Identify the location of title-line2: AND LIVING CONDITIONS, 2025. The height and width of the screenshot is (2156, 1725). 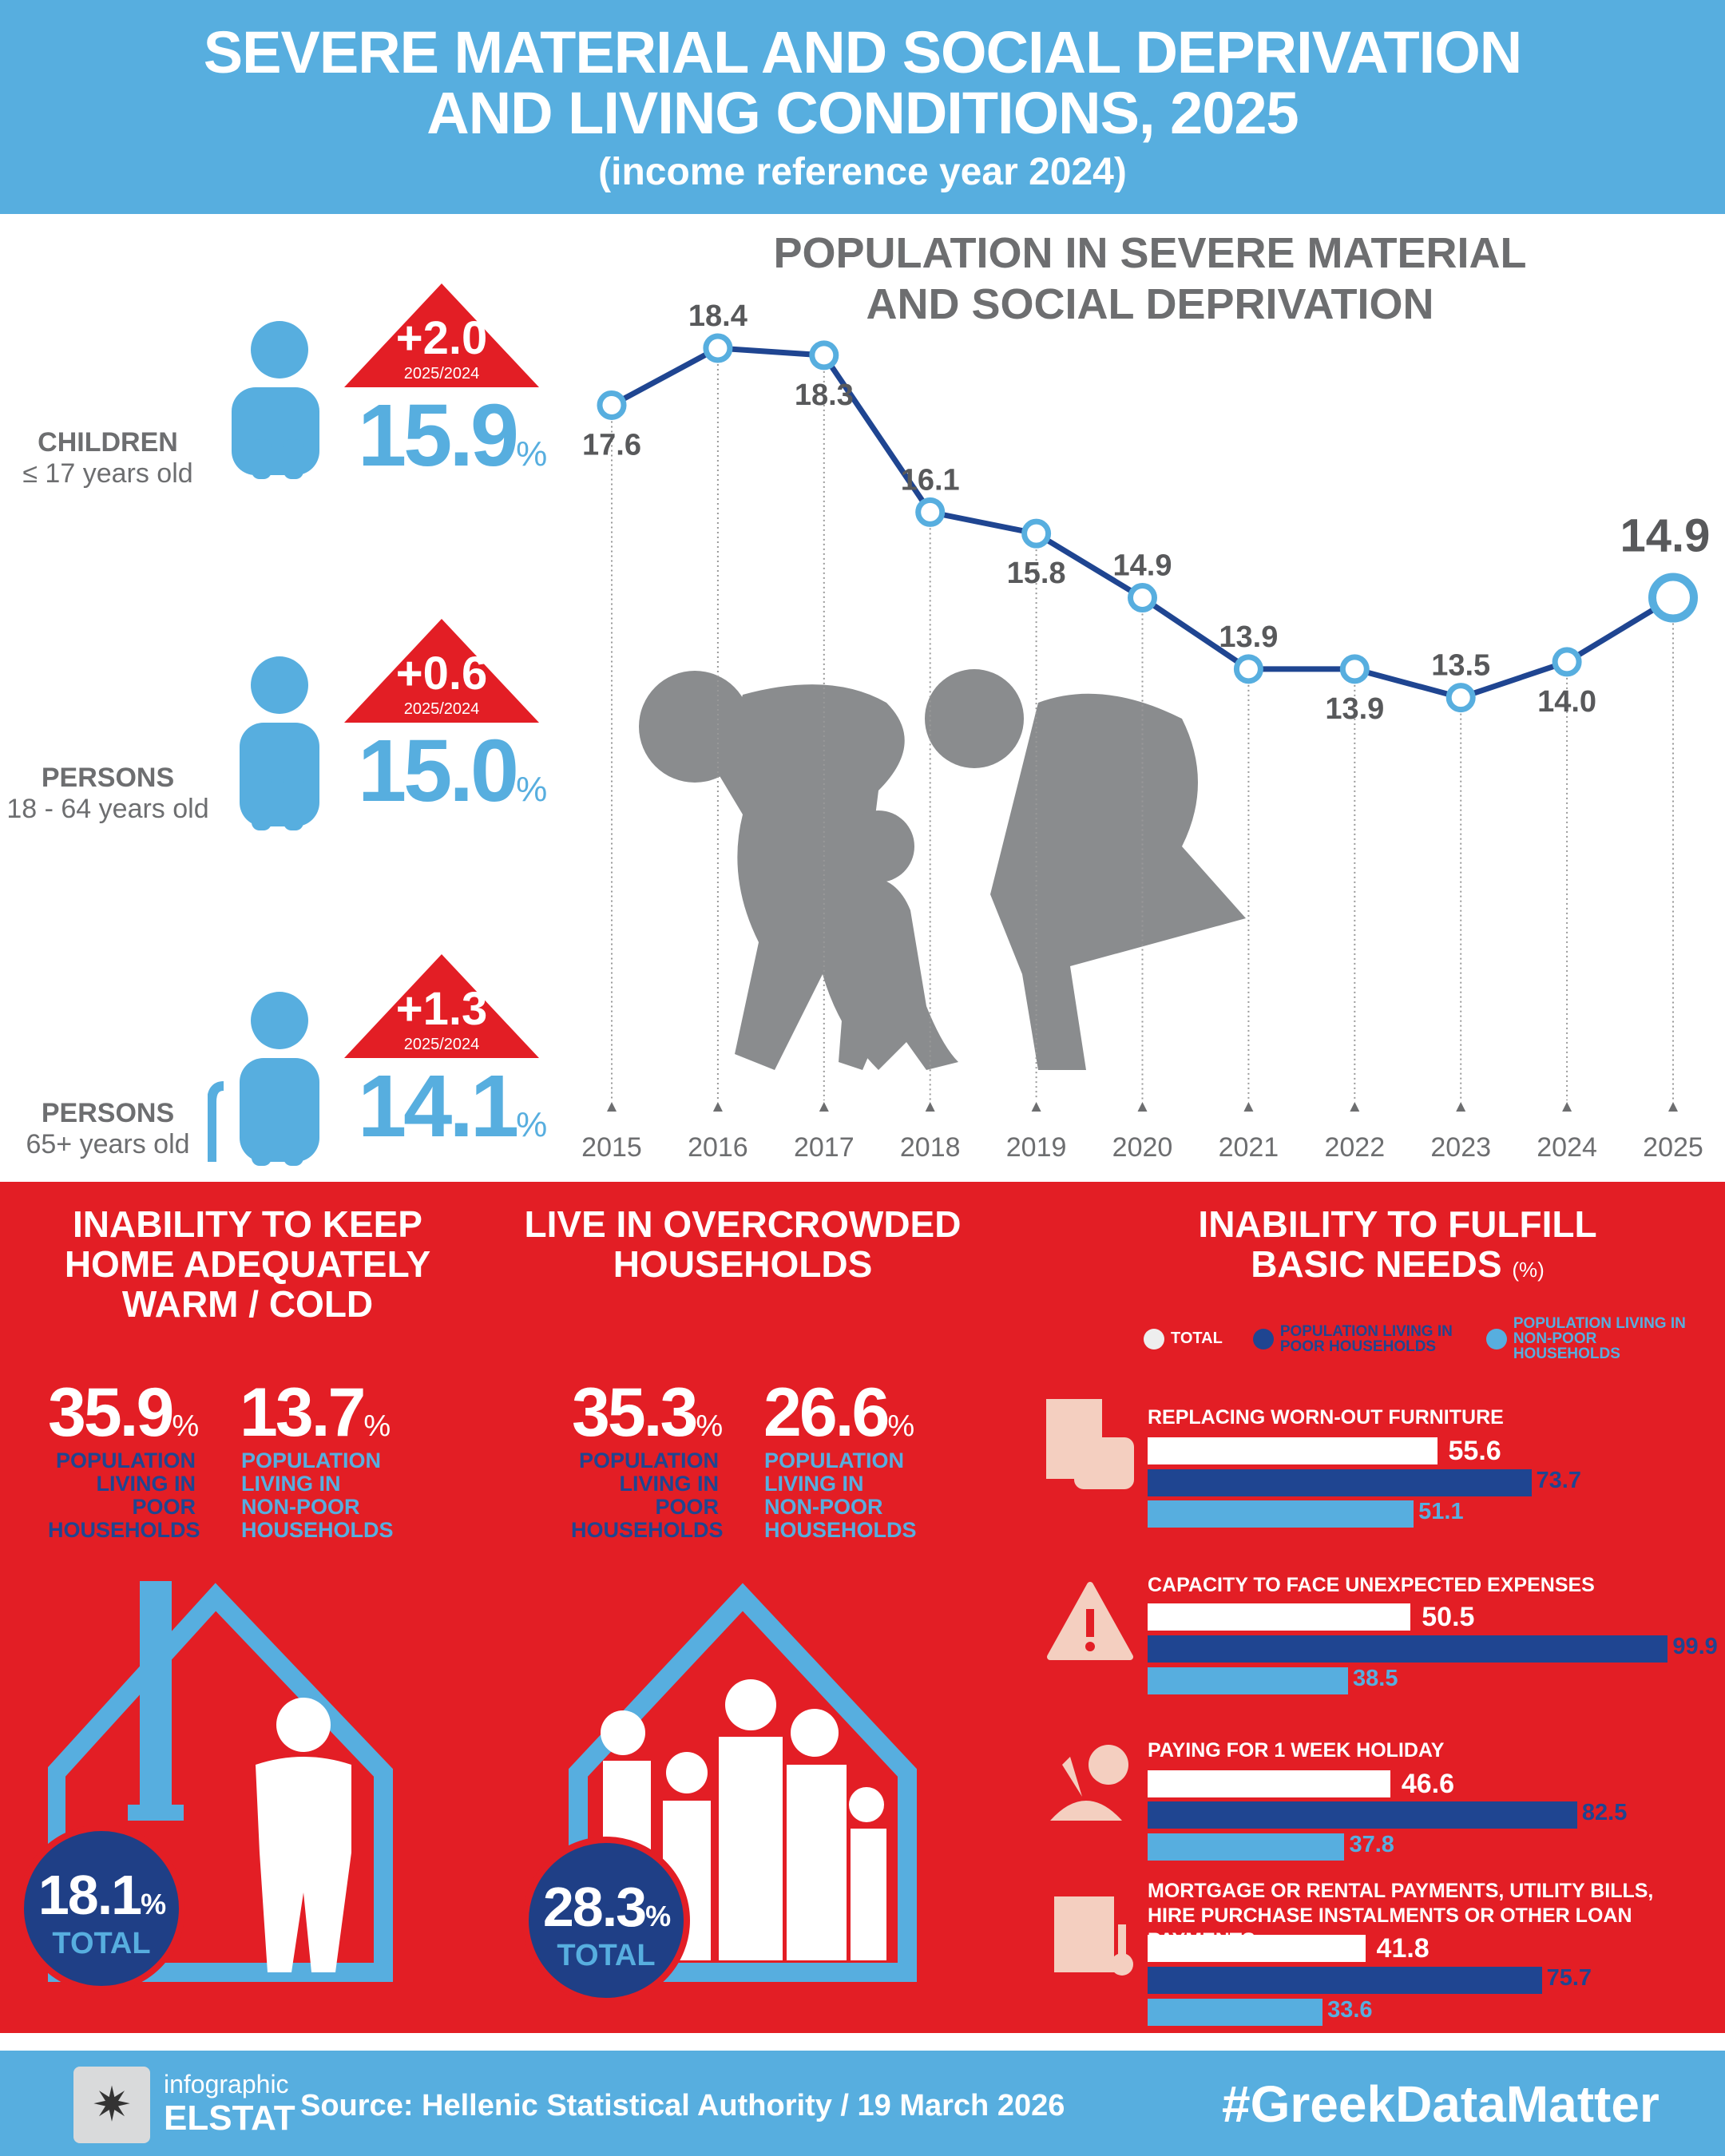
(862, 113).